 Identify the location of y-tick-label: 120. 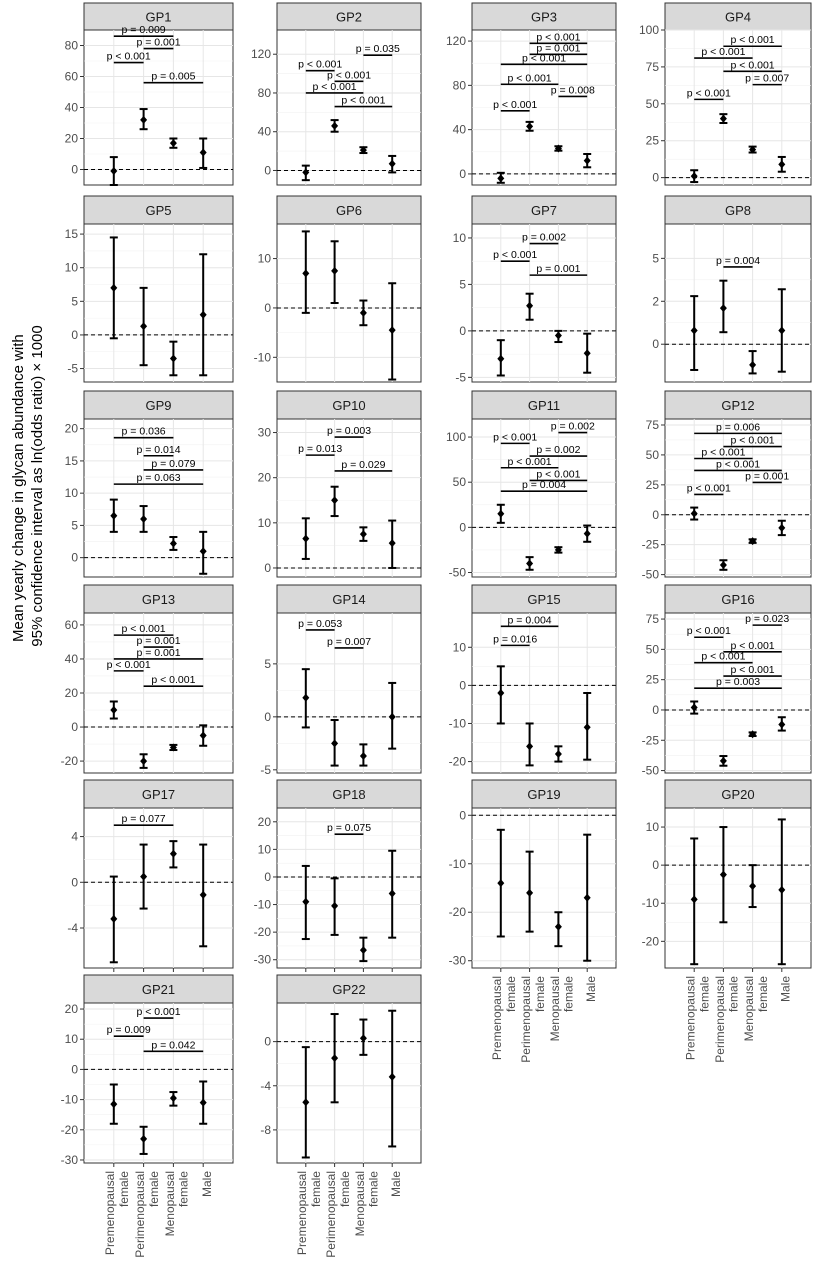
(261, 54).